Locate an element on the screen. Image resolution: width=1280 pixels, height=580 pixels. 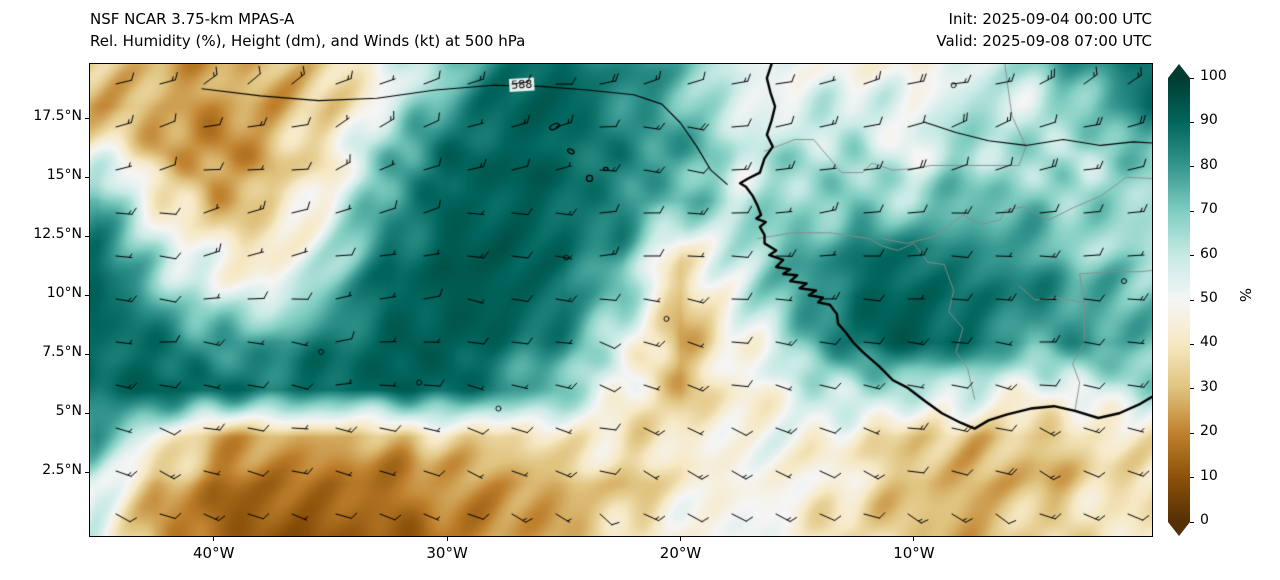
y-tick-label: 12.5°N is located at coordinates (57, 234).